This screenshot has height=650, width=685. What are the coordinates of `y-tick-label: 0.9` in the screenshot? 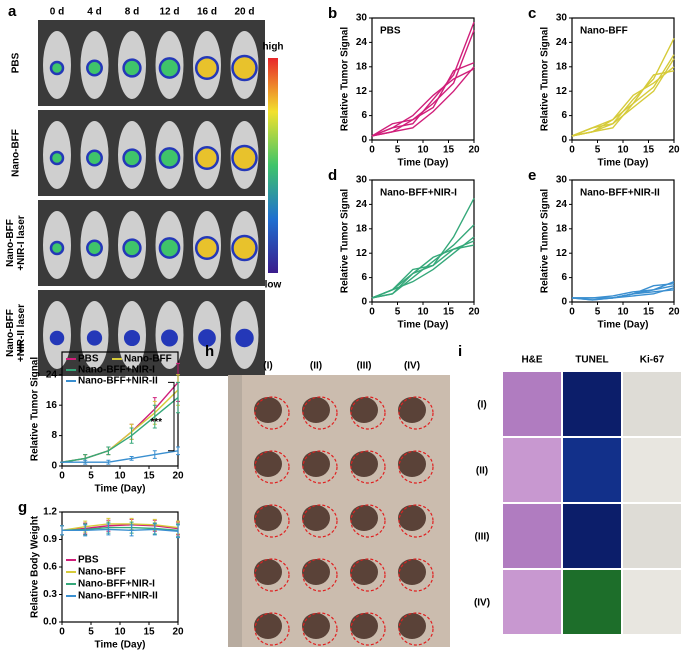 It's located at (50, 539).